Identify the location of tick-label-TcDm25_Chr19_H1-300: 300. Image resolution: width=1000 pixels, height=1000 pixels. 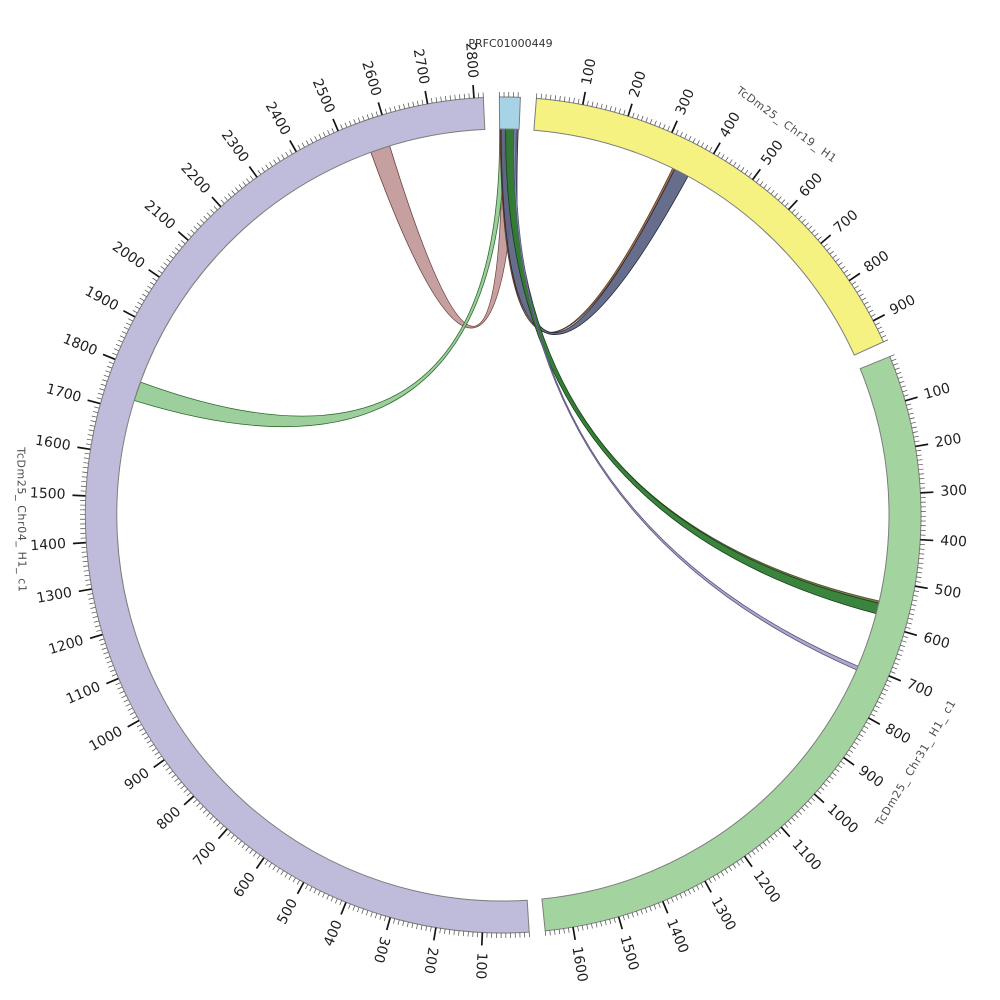
(685, 102).